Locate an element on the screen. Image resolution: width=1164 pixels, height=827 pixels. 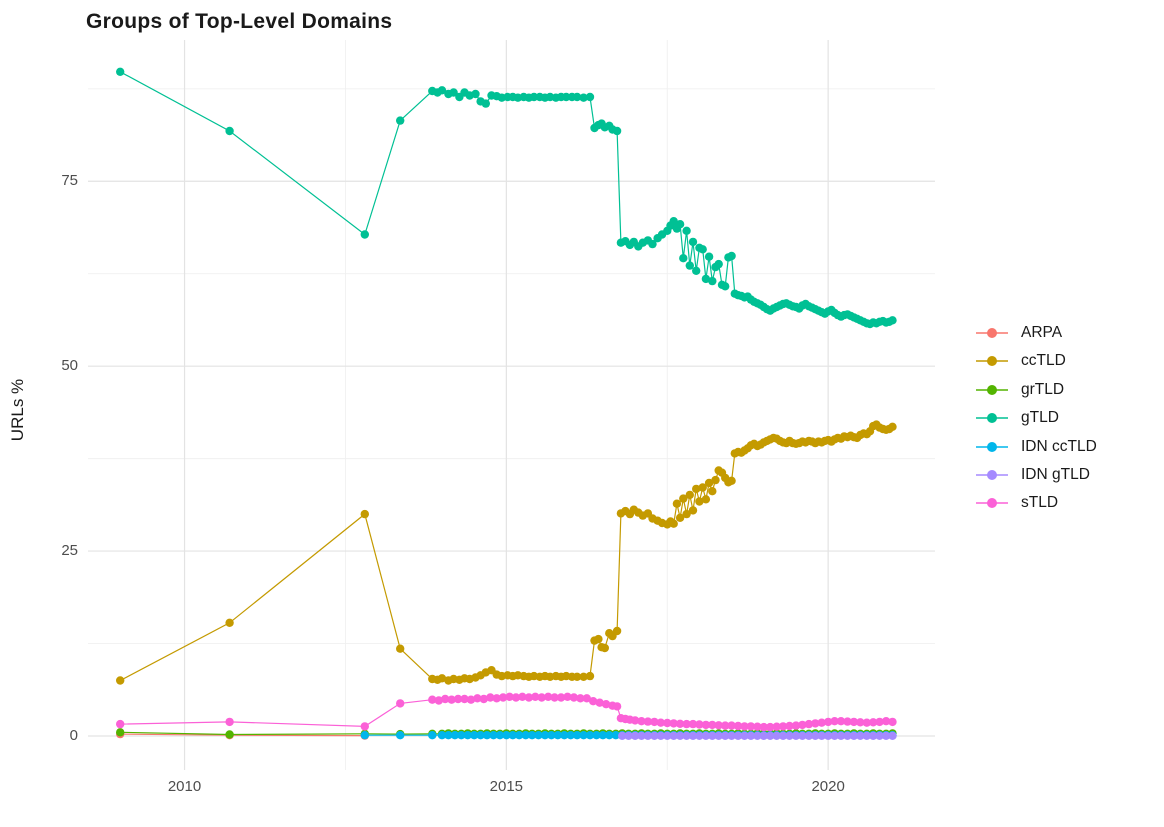
legend-label: gTLD is located at coordinates (1040, 418).